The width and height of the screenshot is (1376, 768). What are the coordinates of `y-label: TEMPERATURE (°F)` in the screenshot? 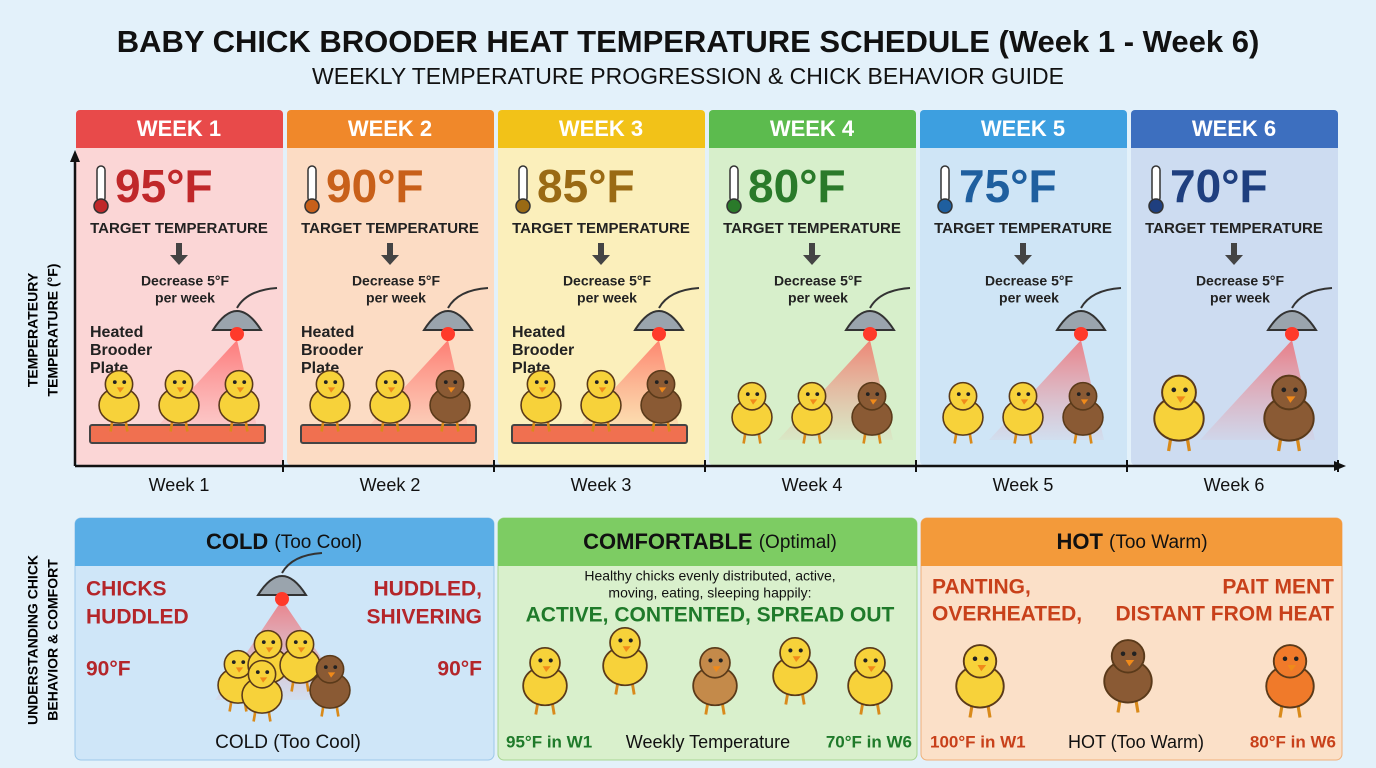 It's located at (53, 330).